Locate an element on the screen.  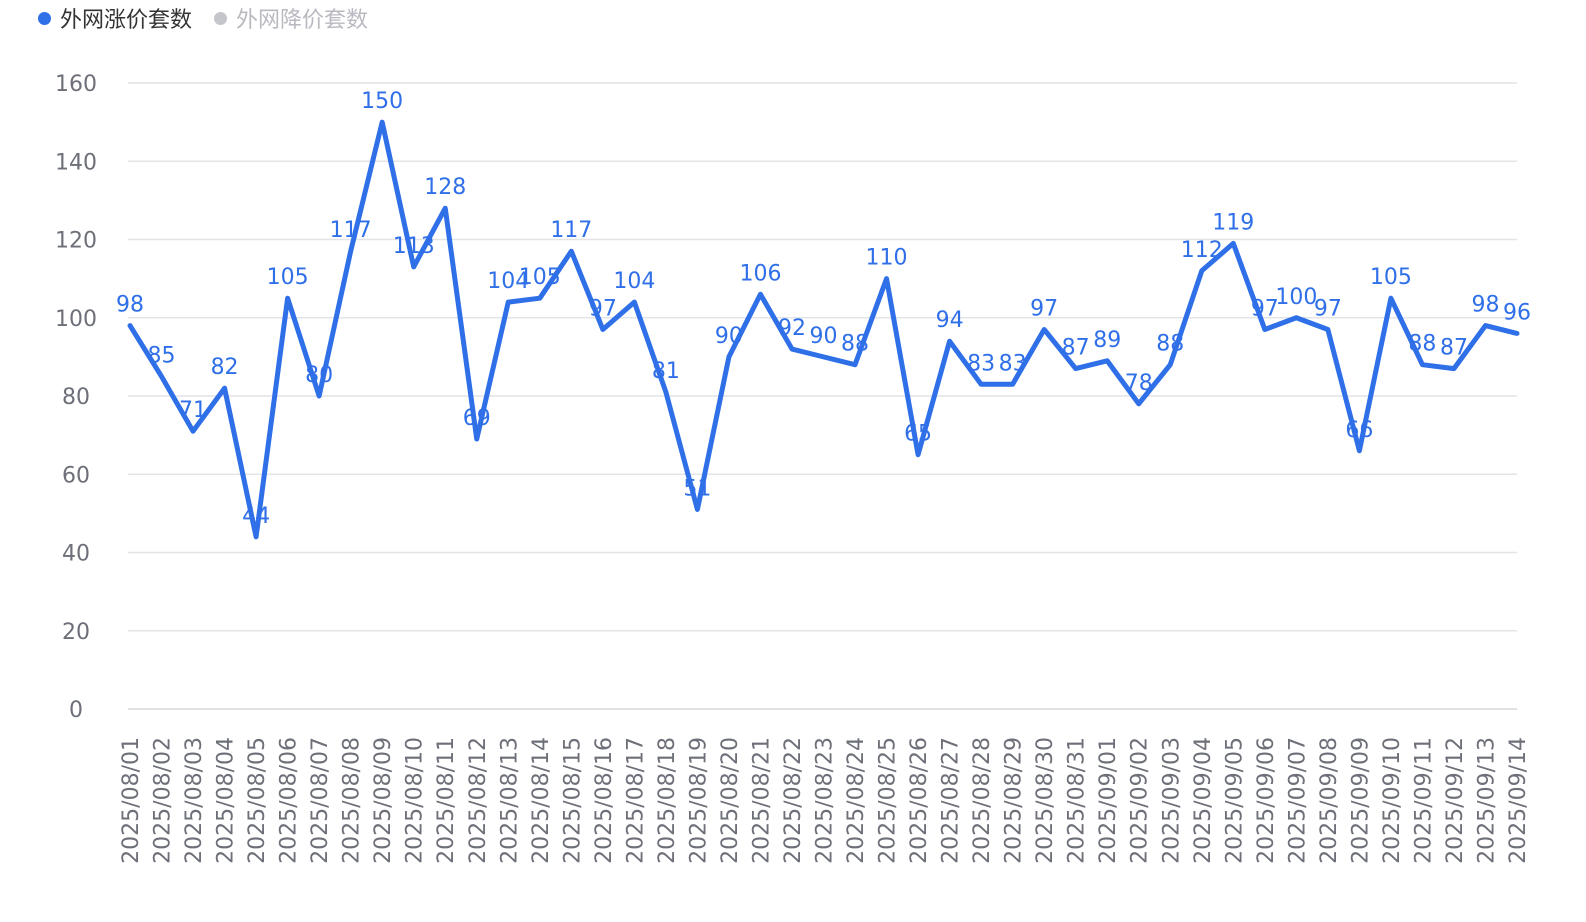
x-tick-label: 2025/08/19 is located at coordinates (698, 800).